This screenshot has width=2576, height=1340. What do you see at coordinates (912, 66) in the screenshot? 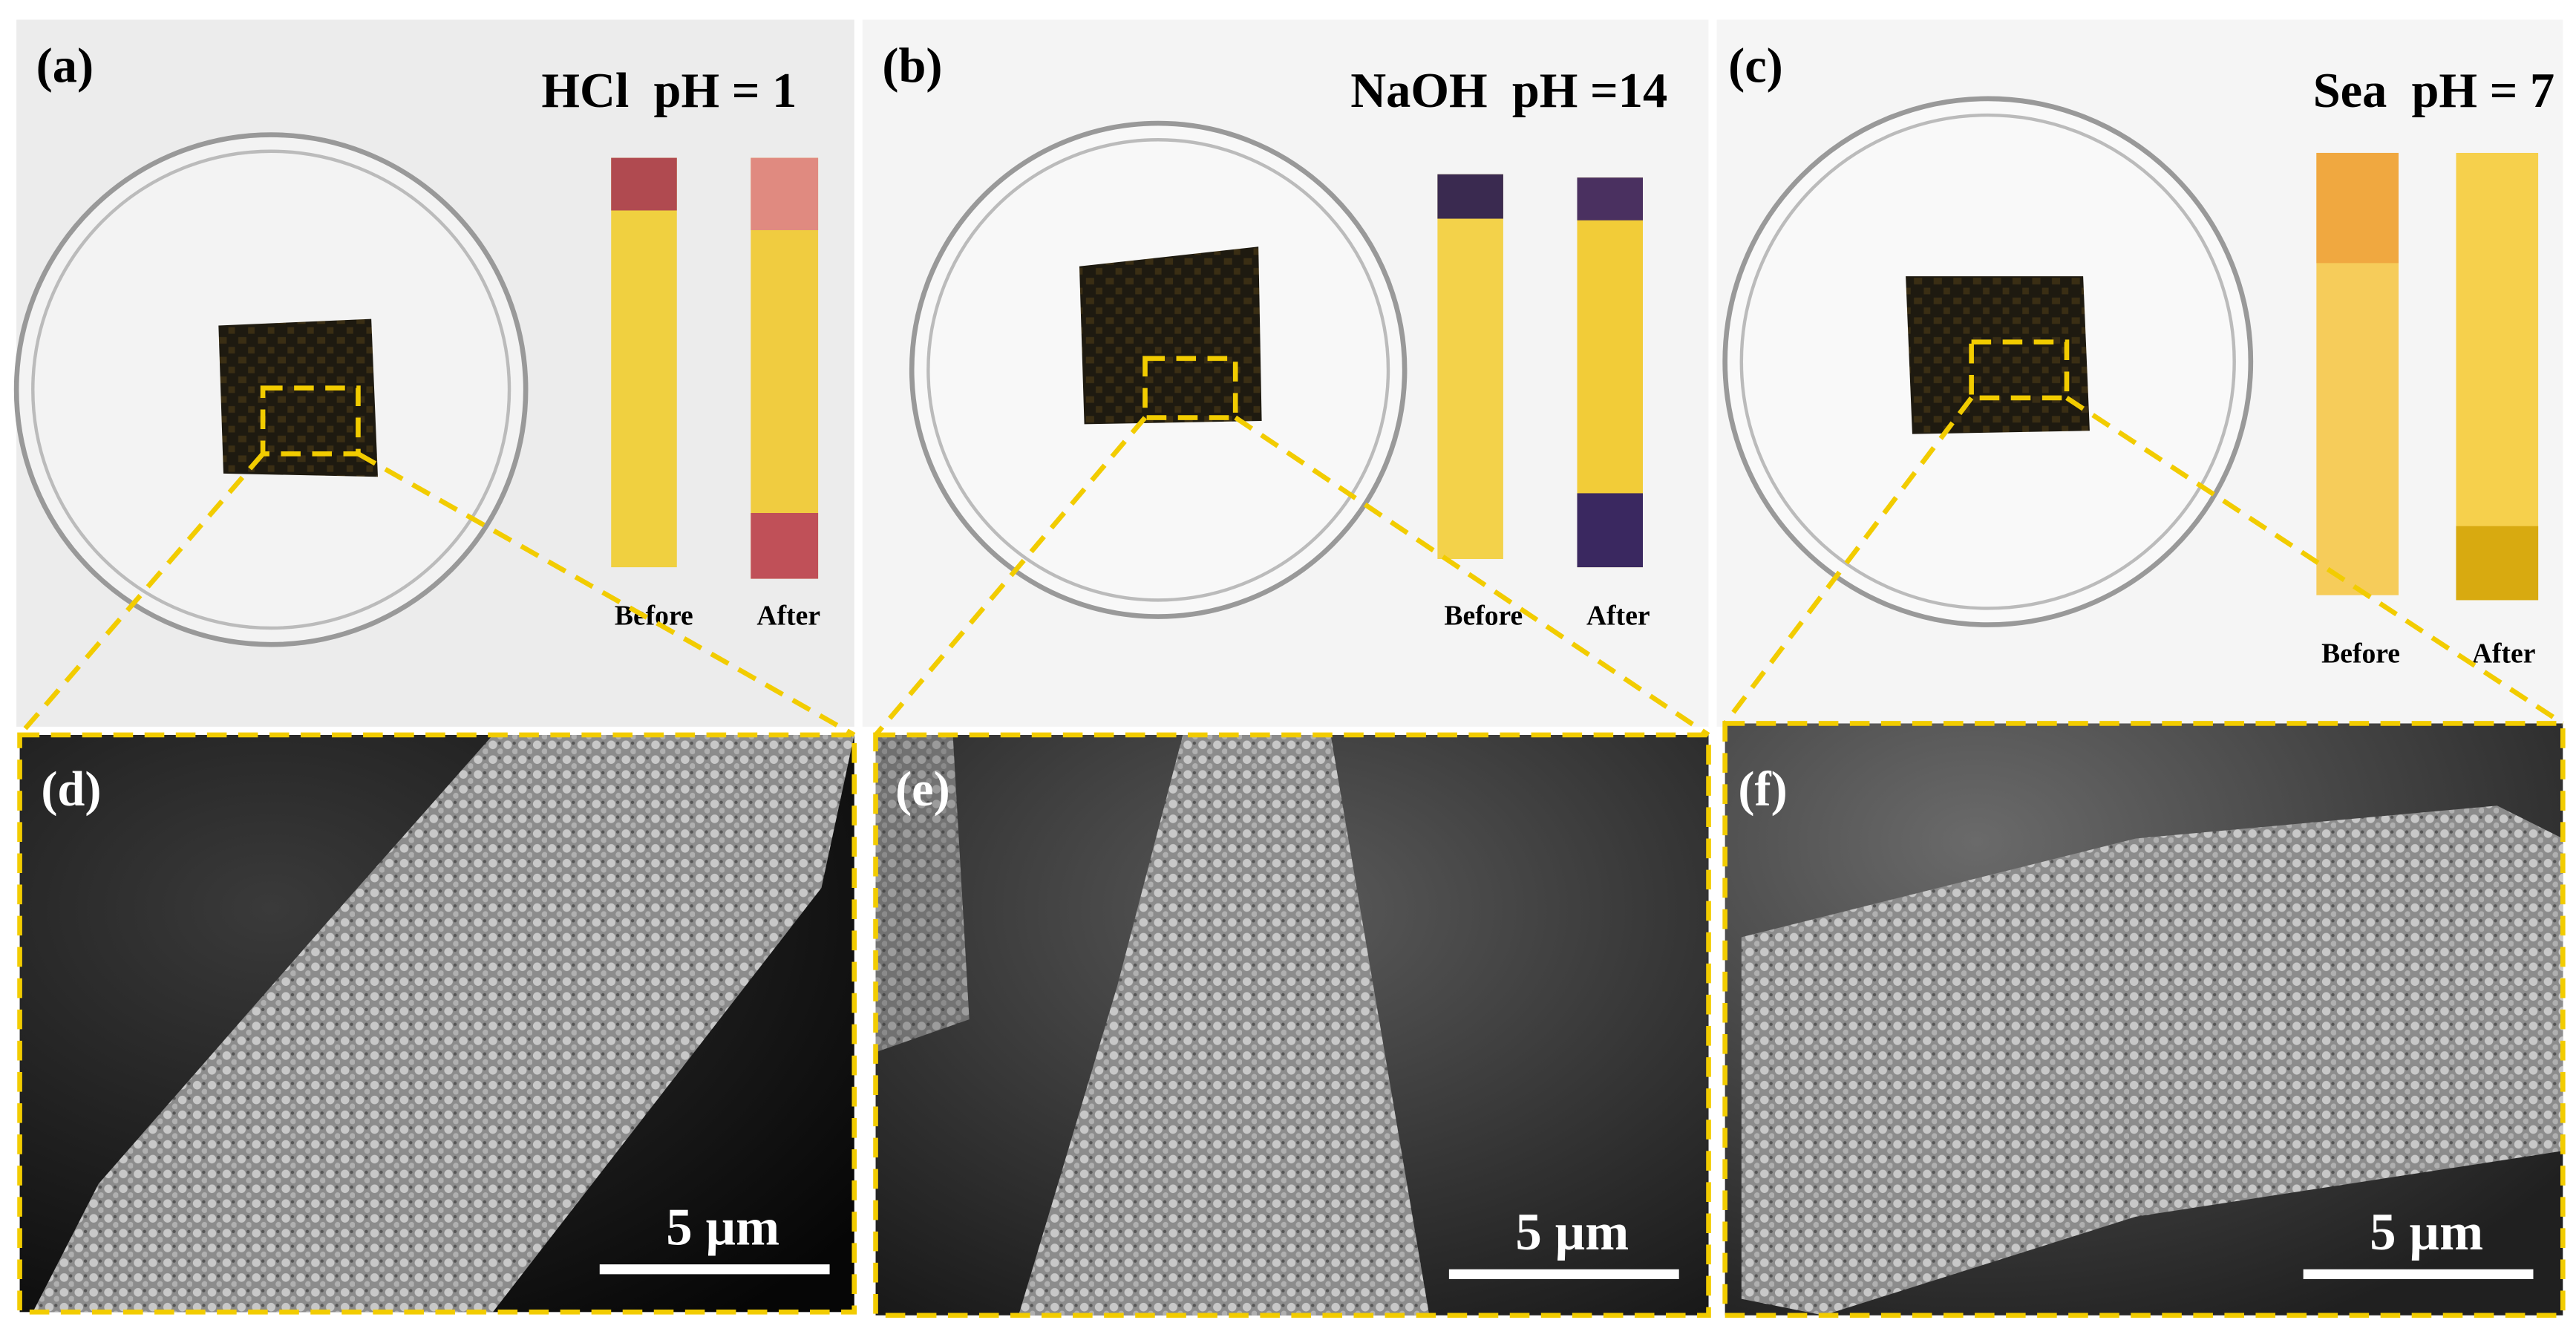
I see `panel-label: (b)` at bounding box center [912, 66].